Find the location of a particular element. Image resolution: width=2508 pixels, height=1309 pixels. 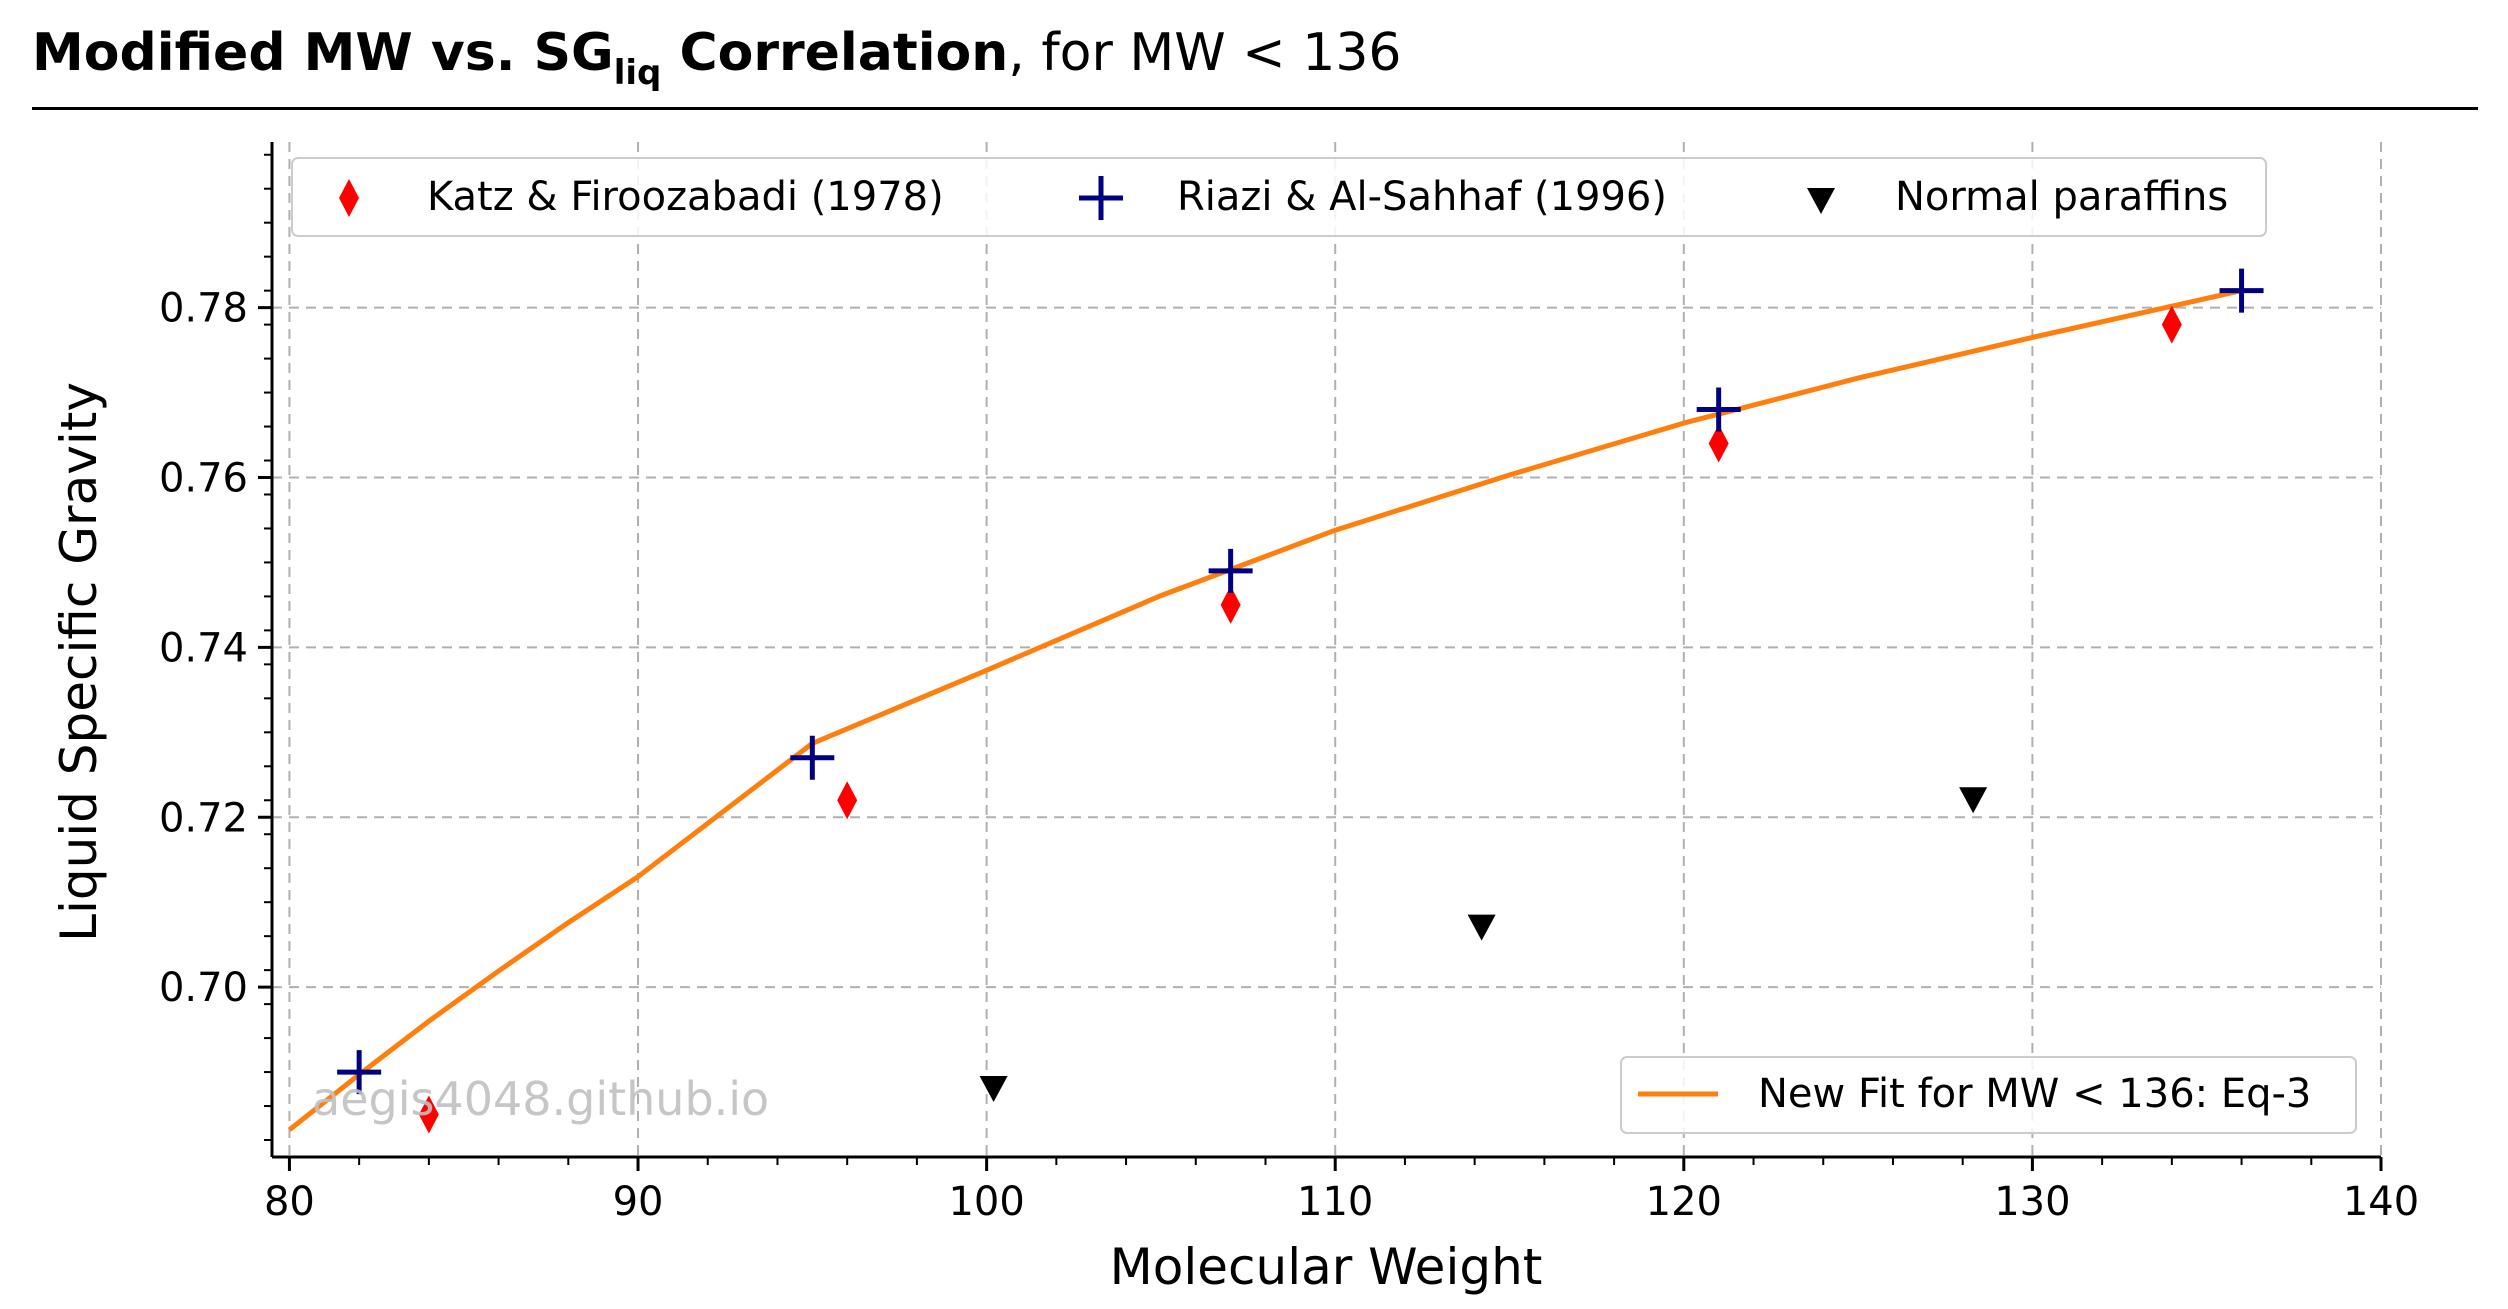

y-axis-label: Liquid Specific Gravity is located at coordinates (79, 662).